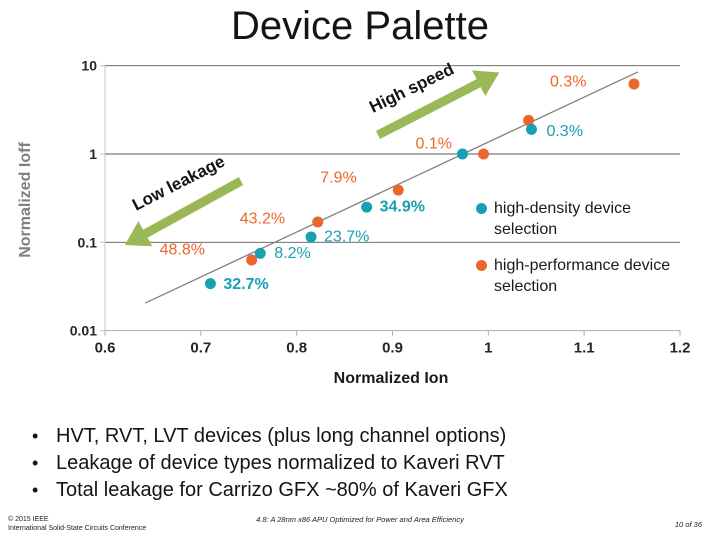 This screenshot has width=720, height=540. I want to click on slide-title: Device Palette, so click(360, 26).